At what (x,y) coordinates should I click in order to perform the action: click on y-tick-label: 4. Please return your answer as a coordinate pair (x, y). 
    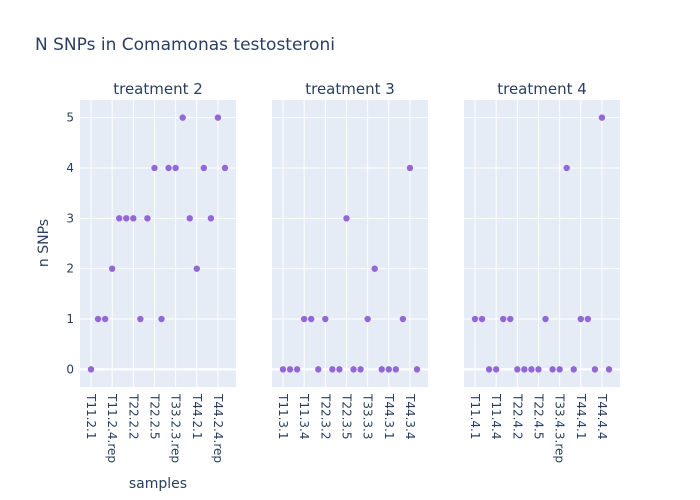
    Looking at the image, I should click on (70, 168).